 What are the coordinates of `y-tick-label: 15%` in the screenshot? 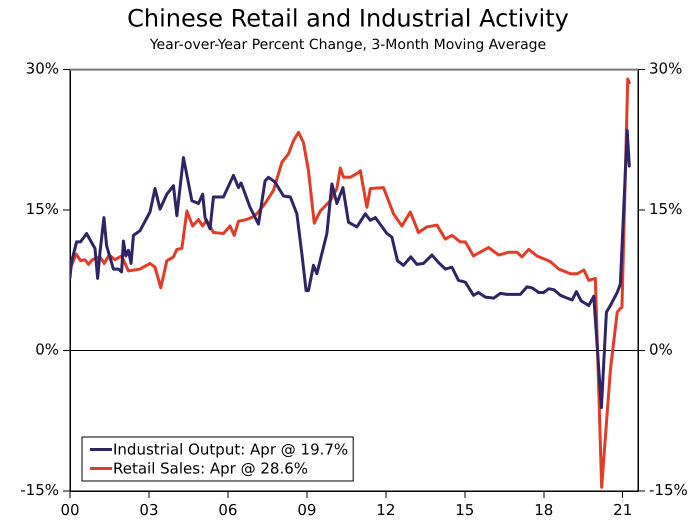 It's located at (42, 209).